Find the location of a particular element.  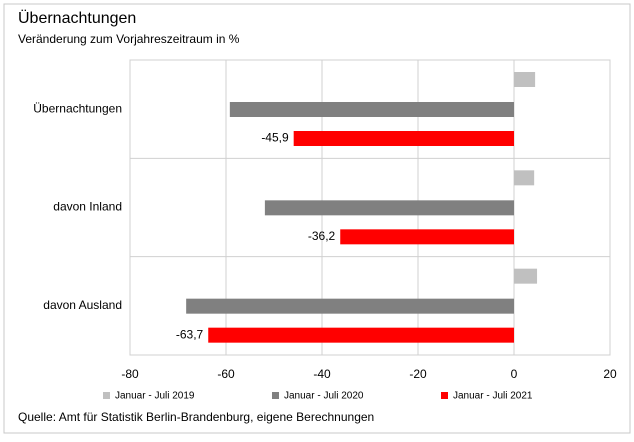

x-tick-label: 0 is located at coordinates (514, 374).